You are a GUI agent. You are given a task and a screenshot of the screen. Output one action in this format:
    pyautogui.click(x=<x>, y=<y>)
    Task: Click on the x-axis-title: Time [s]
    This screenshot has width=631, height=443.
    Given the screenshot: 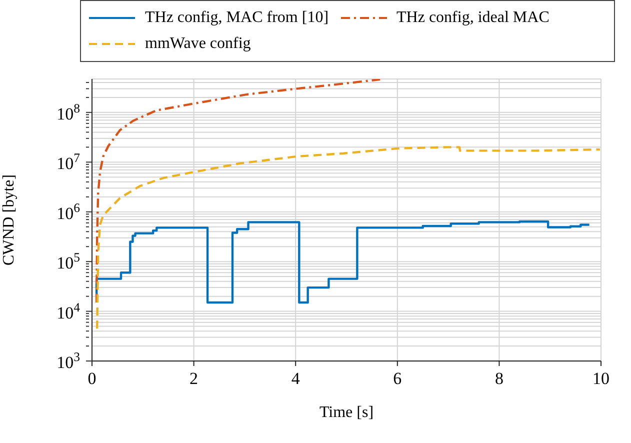 What is the action you would take?
    pyautogui.click(x=346, y=412)
    